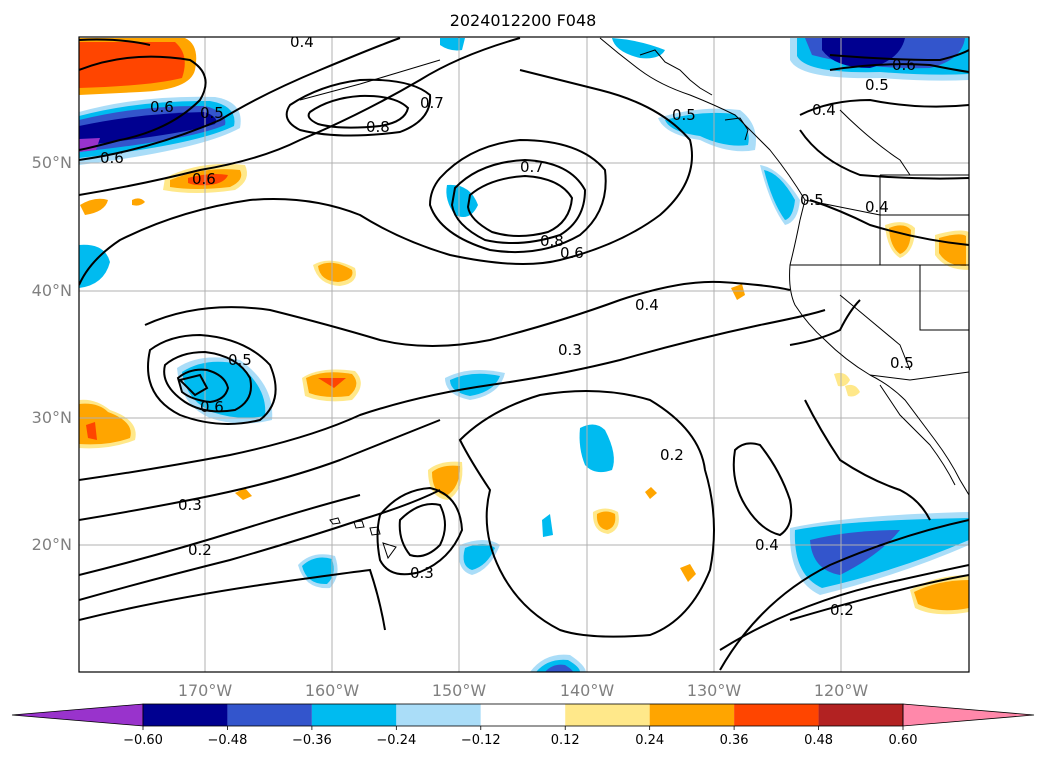 This screenshot has height=765, width=1047. Describe the element at coordinates (52, 417) in the screenshot. I see `lat-label: 30°N` at that location.